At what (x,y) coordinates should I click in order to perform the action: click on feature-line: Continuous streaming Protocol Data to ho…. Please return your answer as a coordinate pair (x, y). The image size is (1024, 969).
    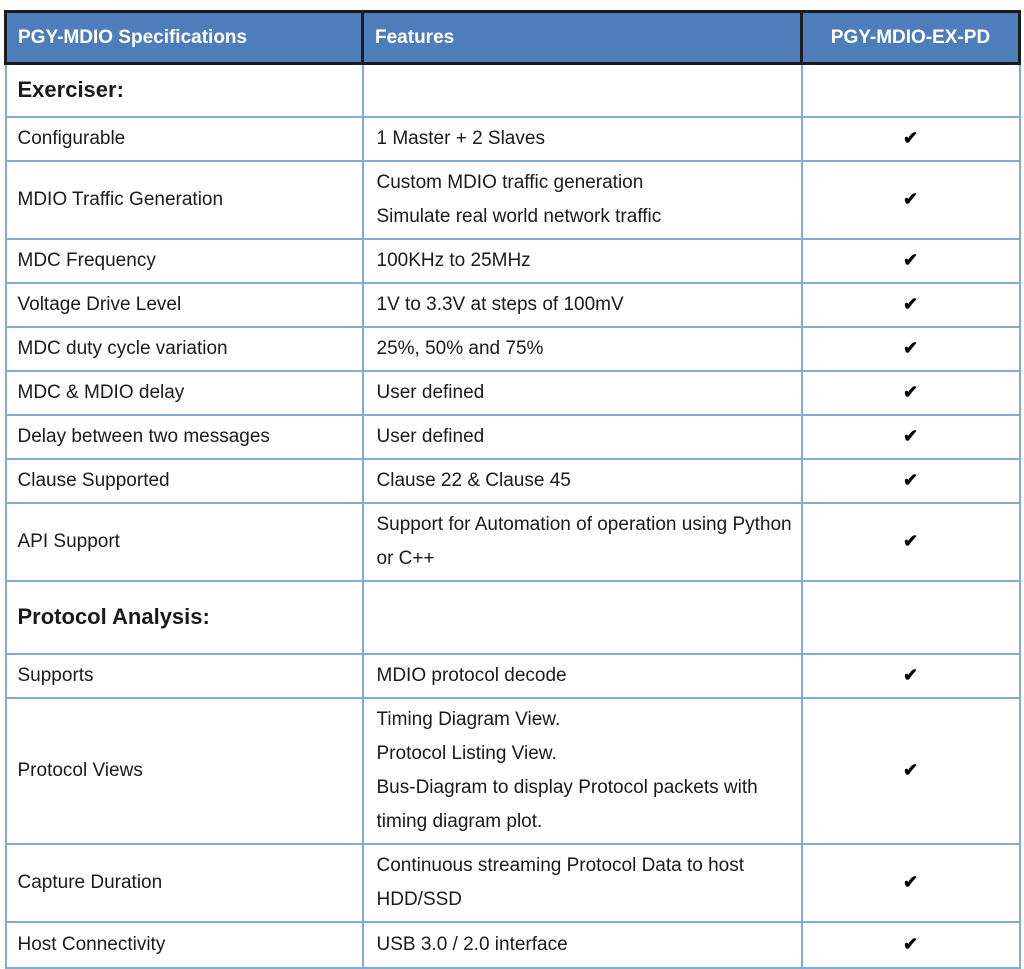
    Looking at the image, I should click on (560, 882).